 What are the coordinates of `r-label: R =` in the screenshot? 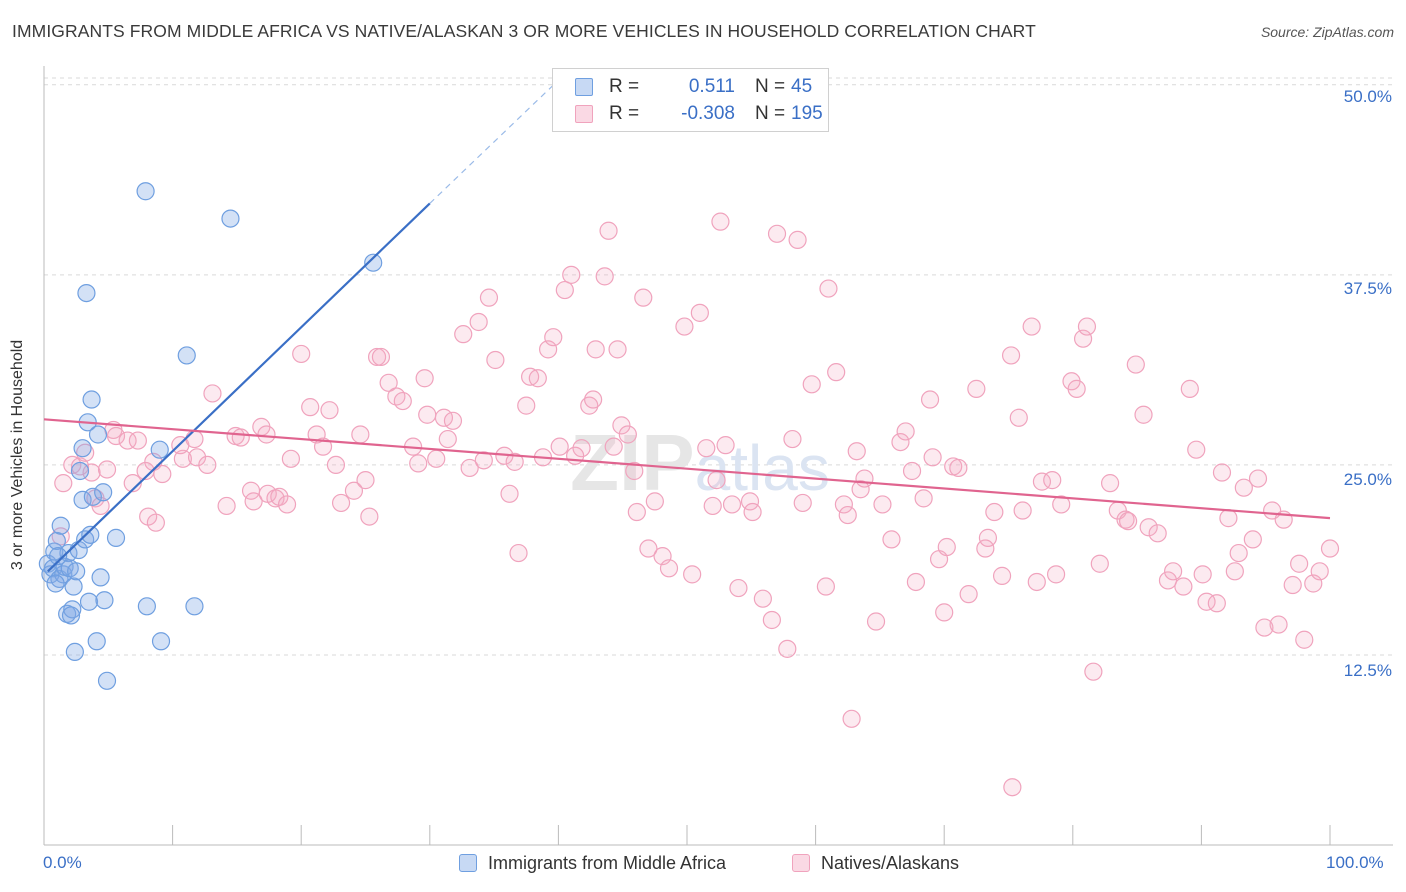 It's located at (624, 113).